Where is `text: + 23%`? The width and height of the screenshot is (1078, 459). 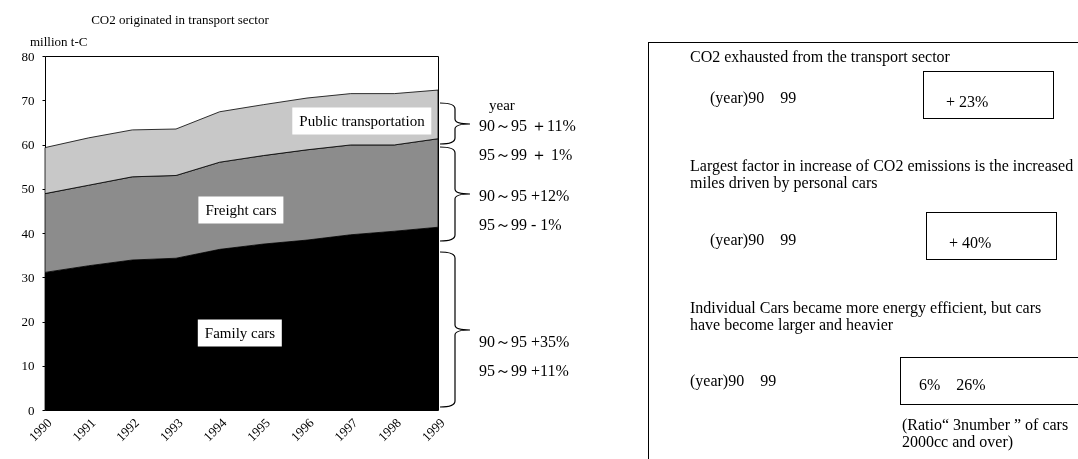
text: + 23% is located at coordinates (967, 101).